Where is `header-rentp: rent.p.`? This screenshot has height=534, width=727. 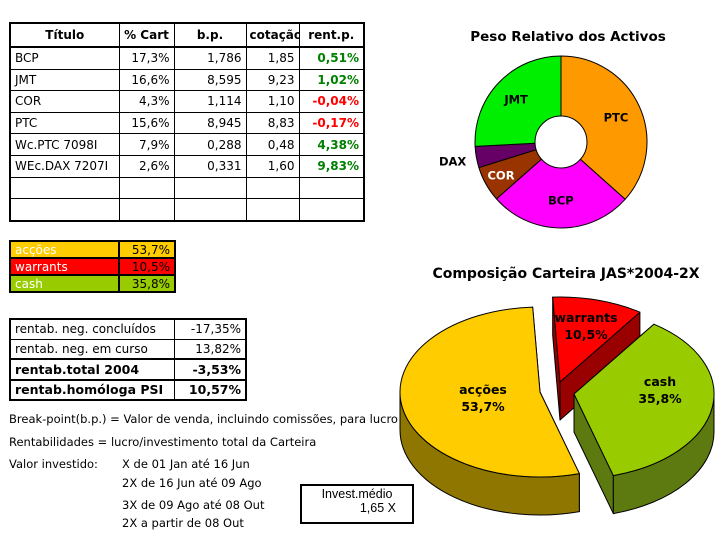
header-rentp: rent.p. is located at coordinates (331, 35).